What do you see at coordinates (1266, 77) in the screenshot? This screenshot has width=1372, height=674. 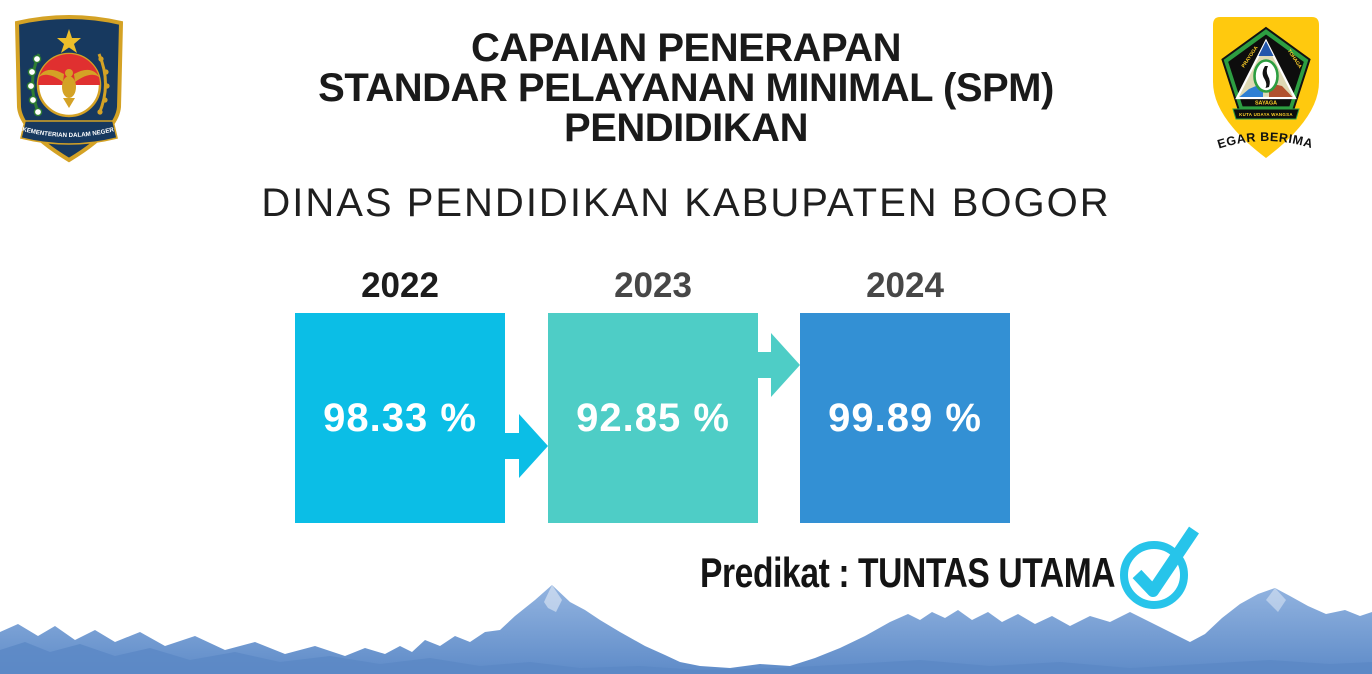 I see `kujang-icon` at bounding box center [1266, 77].